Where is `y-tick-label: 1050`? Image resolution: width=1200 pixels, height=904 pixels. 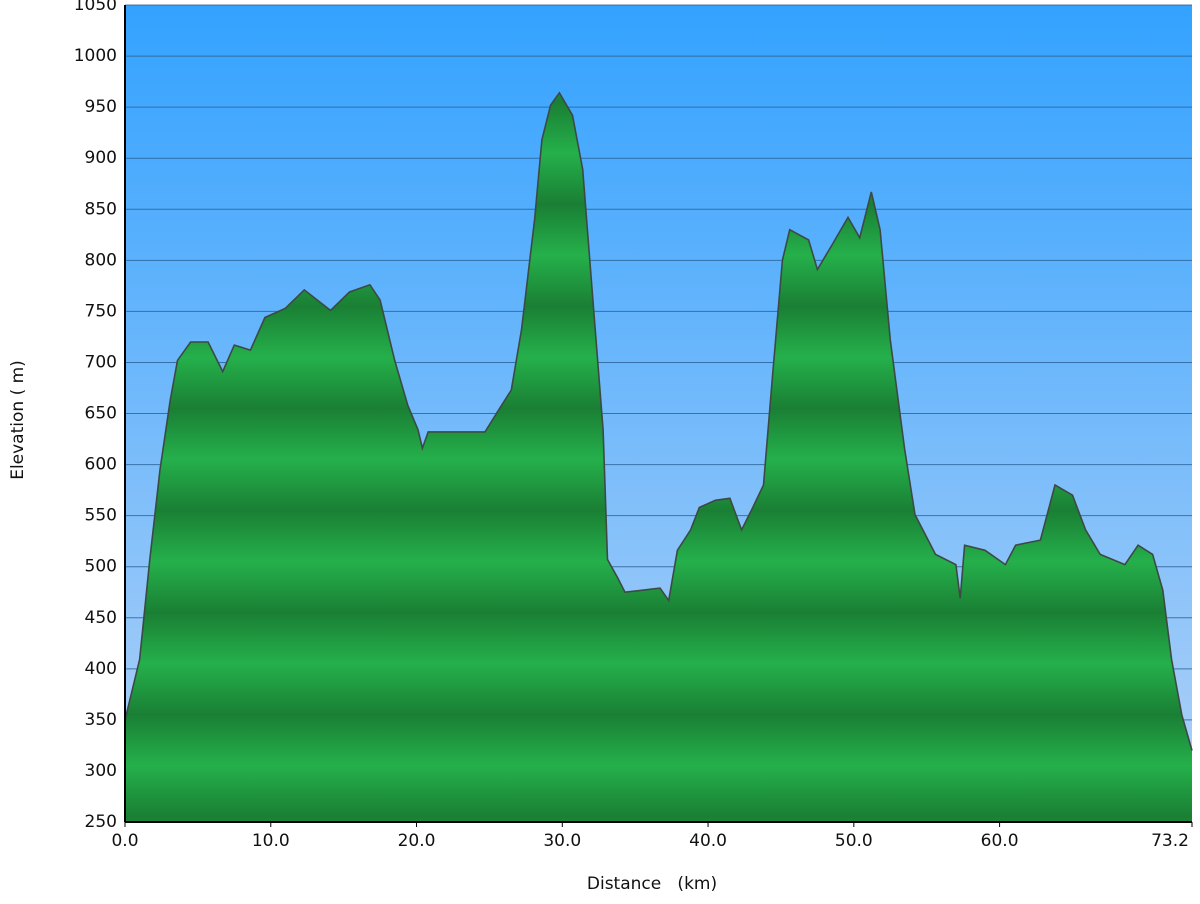
y-tick-label: 1050 is located at coordinates (95, 7).